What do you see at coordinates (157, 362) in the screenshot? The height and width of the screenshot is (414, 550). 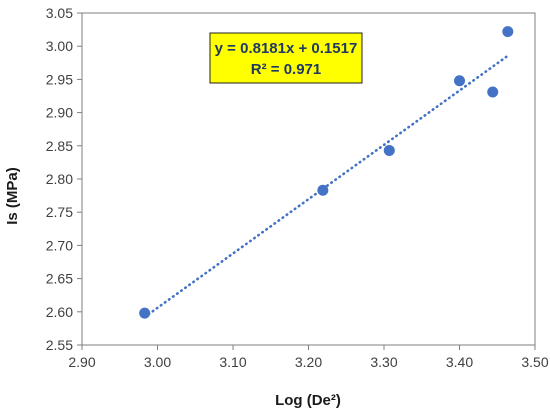 I see `x-tick-label: 3.00` at bounding box center [157, 362].